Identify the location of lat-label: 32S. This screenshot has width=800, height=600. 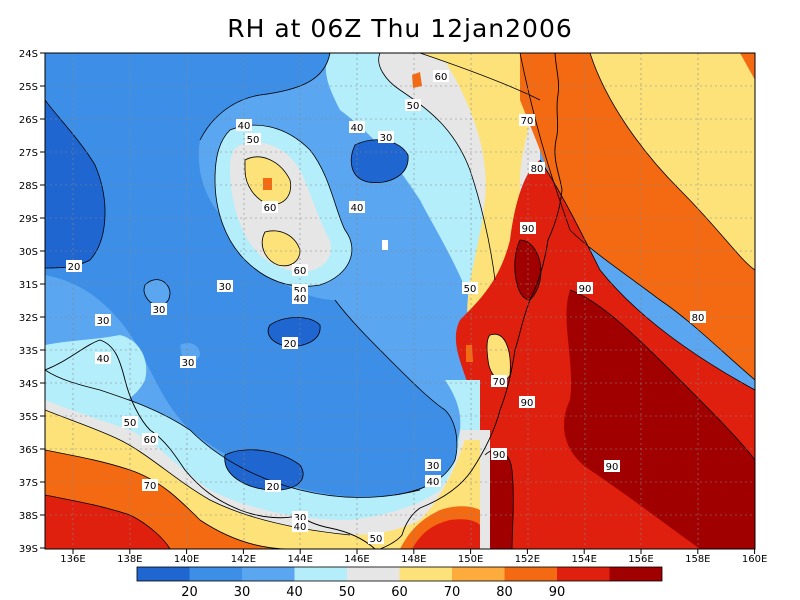
(28, 318).